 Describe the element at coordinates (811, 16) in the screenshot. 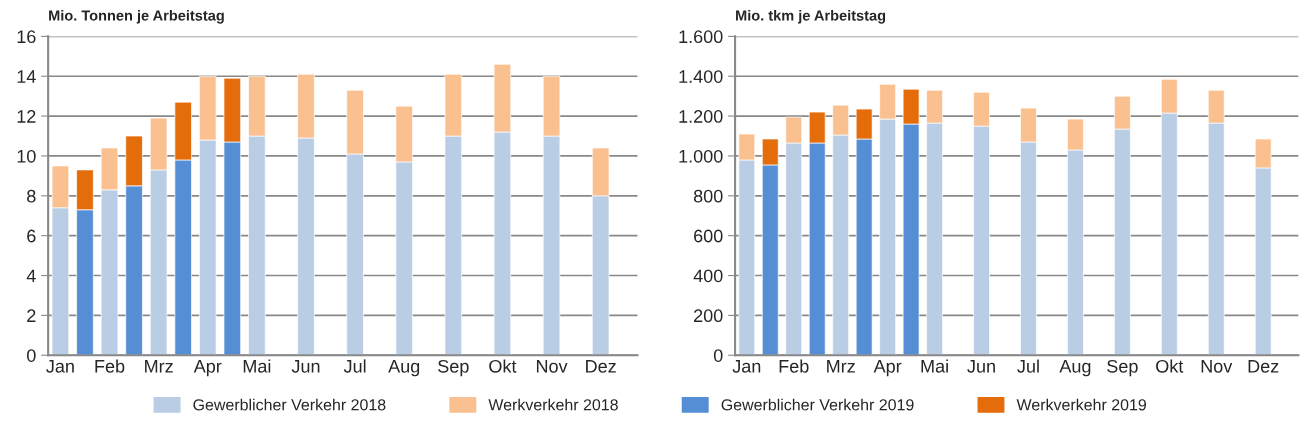

I see `chart-title: Mio. tkm je Arbeitstag` at that location.